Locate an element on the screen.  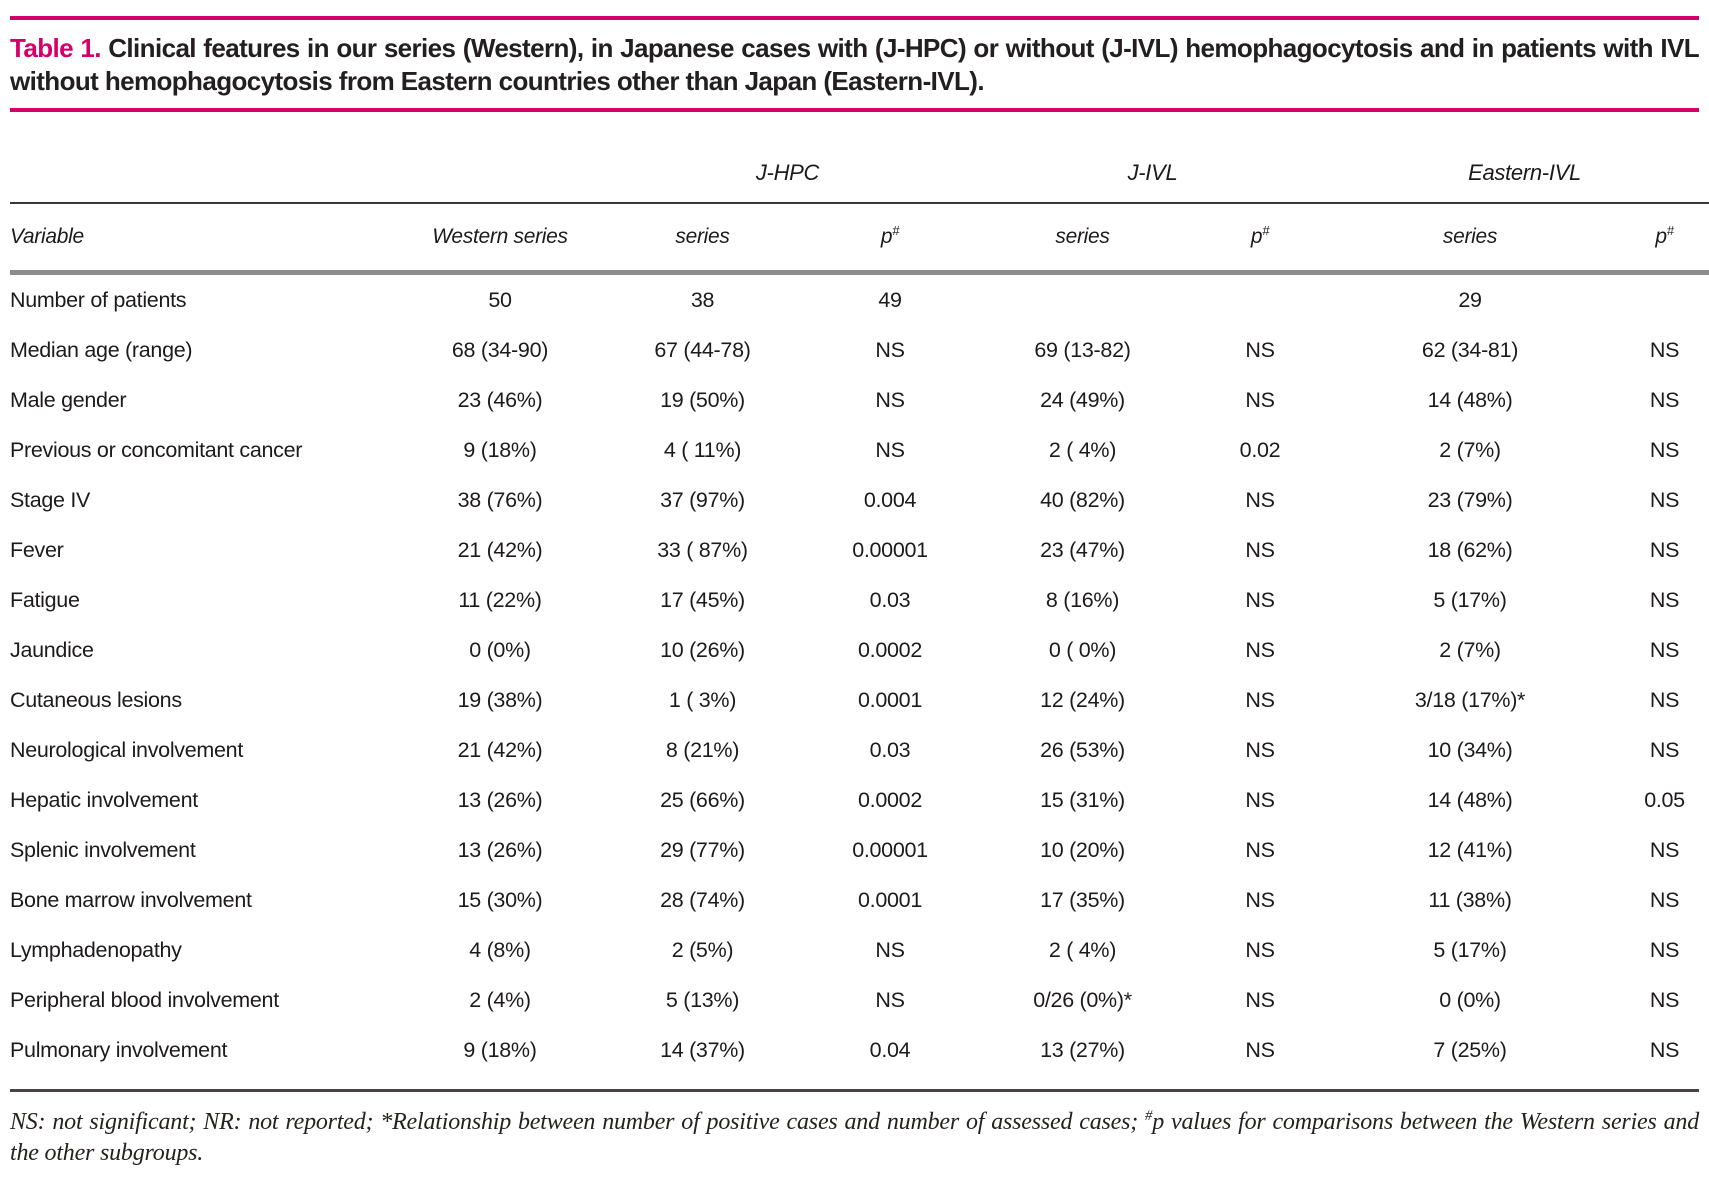
row-variable-label: Previous or concomitant cancer is located at coordinates (156, 449).